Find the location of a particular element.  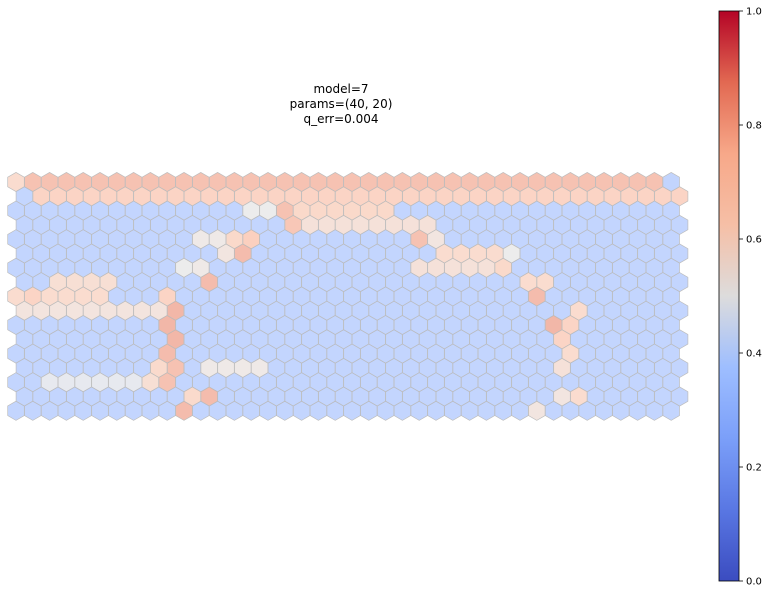

colorbar-tick-label: 0.6 is located at coordinates (754, 240).